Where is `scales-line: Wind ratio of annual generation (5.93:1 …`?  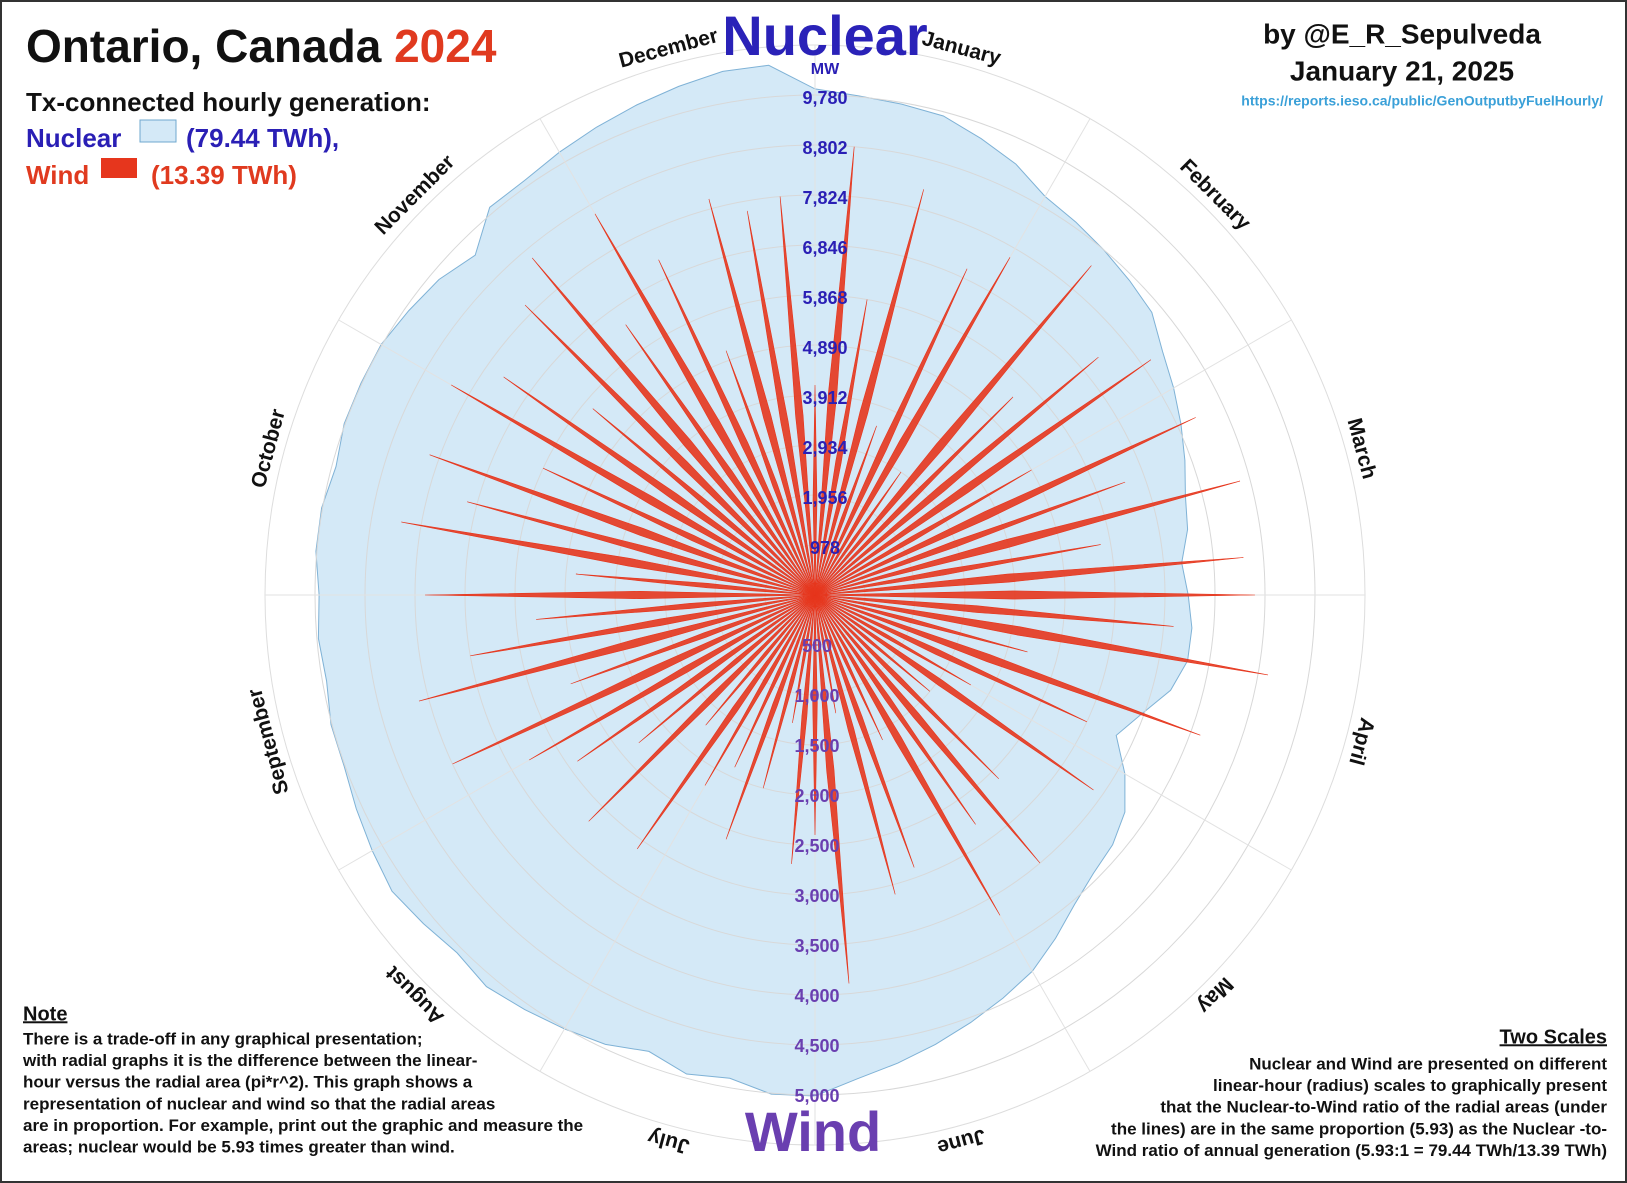
scales-line: Wind ratio of annual generation (5.93:1 … is located at coordinates (1351, 1150).